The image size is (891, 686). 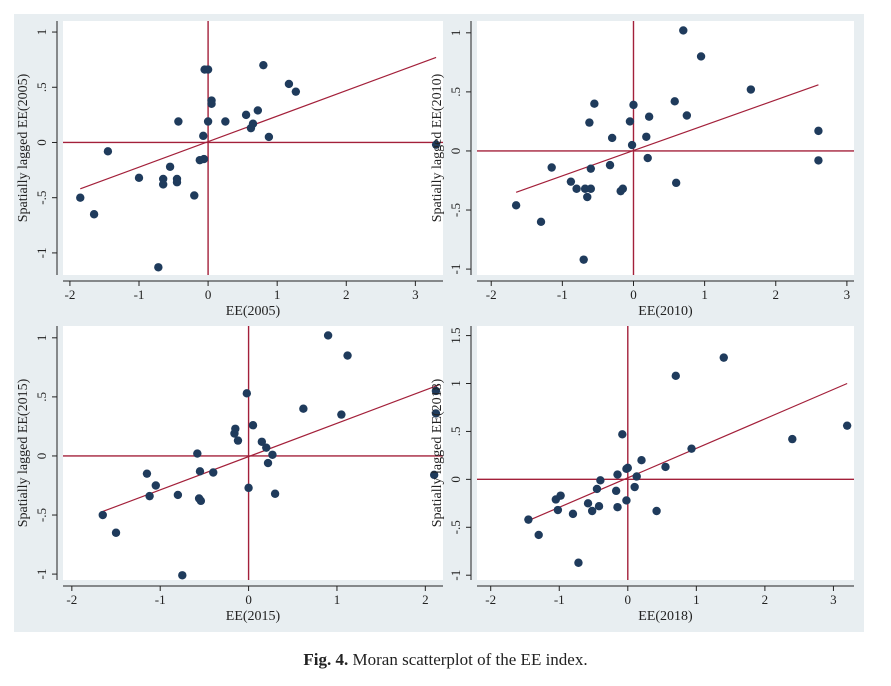 I want to click on figure-caption-text: Moran scatterplot of the EE index., so click(x=470, y=659).